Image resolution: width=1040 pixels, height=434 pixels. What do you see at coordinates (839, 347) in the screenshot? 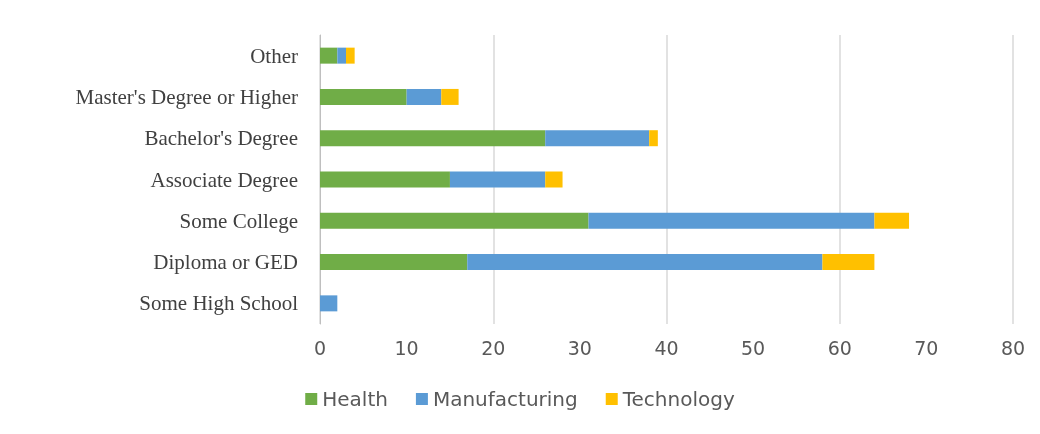
I see `x-tick-label: 60` at bounding box center [839, 347].